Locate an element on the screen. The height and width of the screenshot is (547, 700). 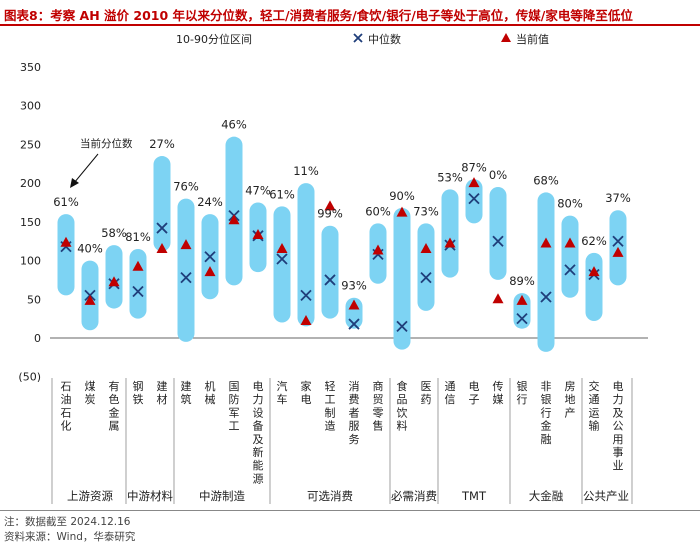
group-label: 大金融 is located at coordinates (546, 496).